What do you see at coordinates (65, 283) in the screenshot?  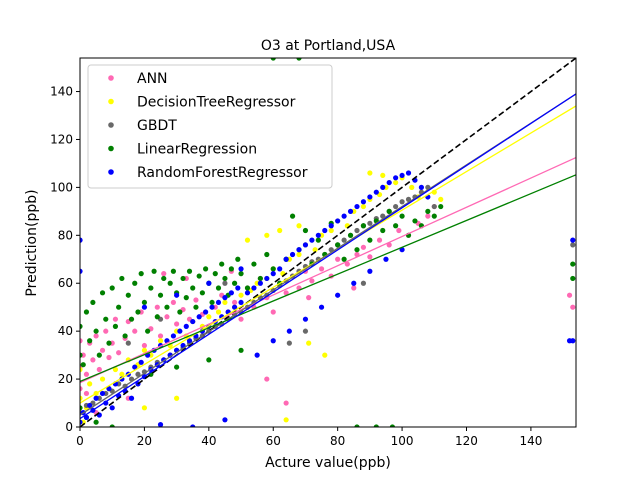 I see `y-tick-label-3: 60` at bounding box center [65, 283].